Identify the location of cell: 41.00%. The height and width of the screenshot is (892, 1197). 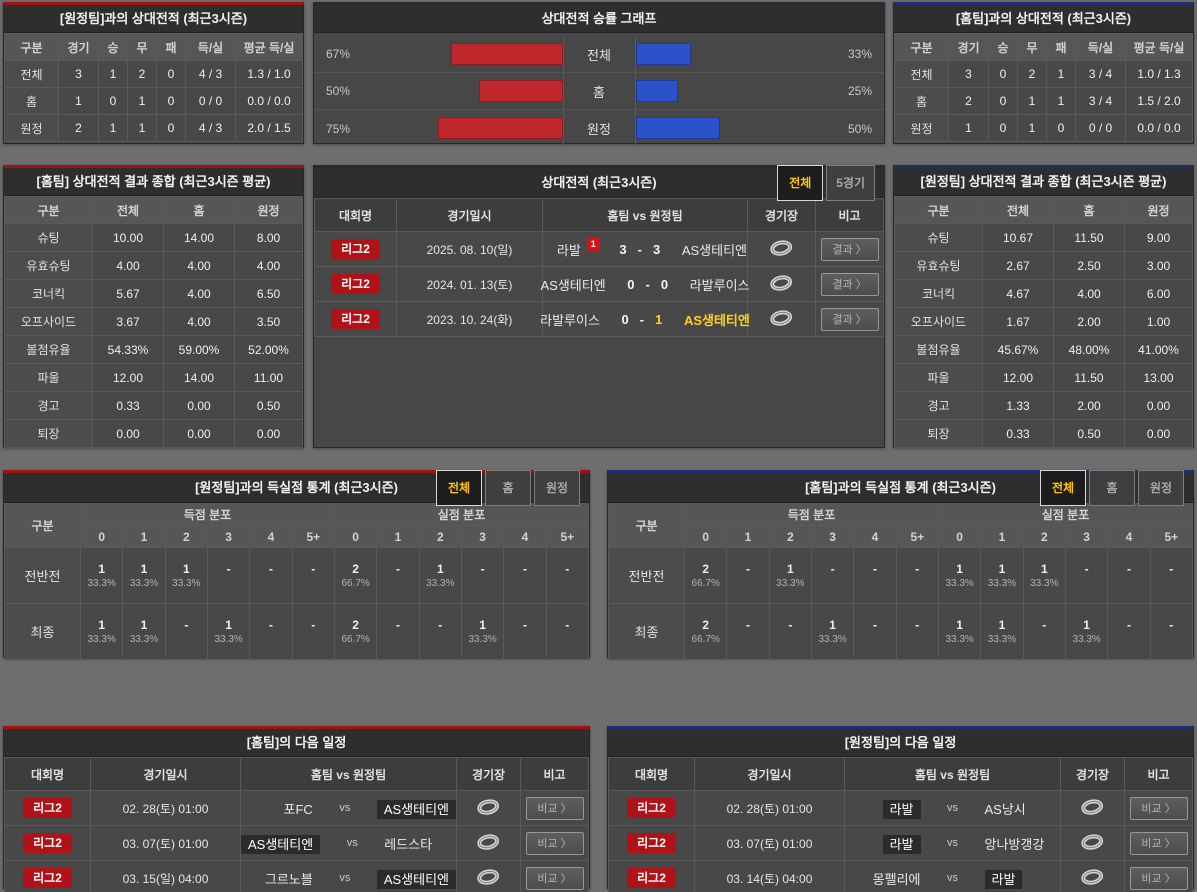
(1158, 349).